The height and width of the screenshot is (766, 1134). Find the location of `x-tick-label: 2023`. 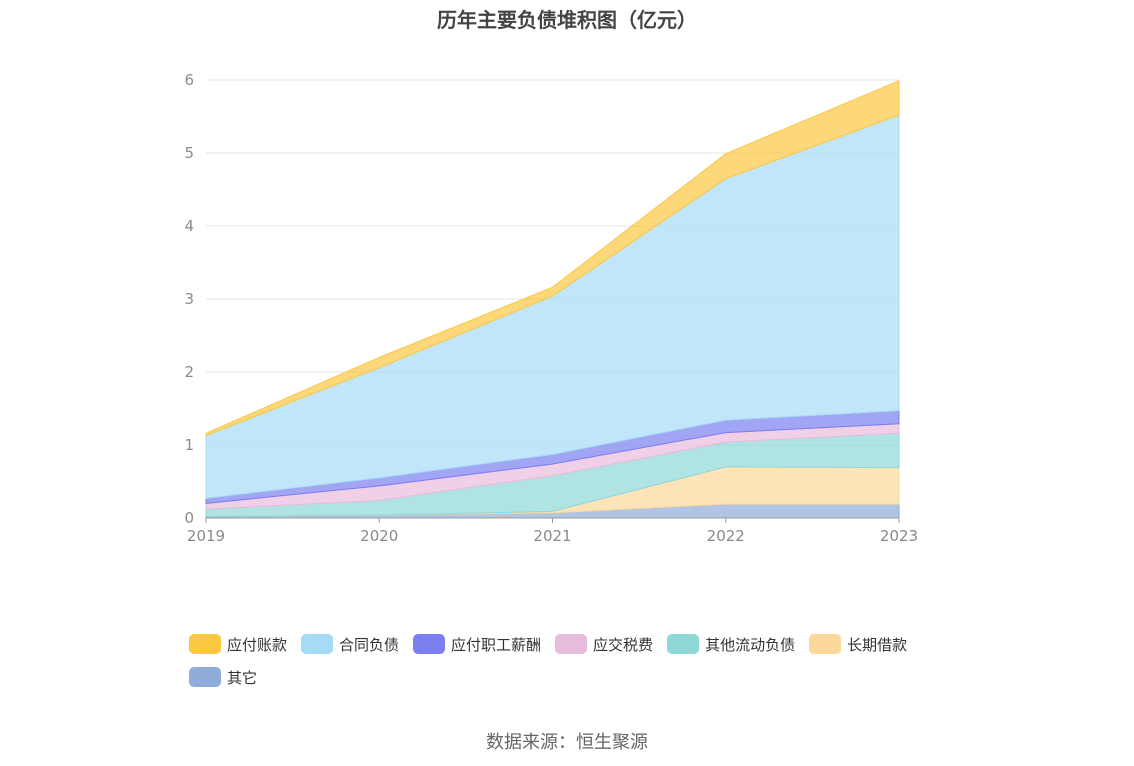

x-tick-label: 2023 is located at coordinates (899, 536).